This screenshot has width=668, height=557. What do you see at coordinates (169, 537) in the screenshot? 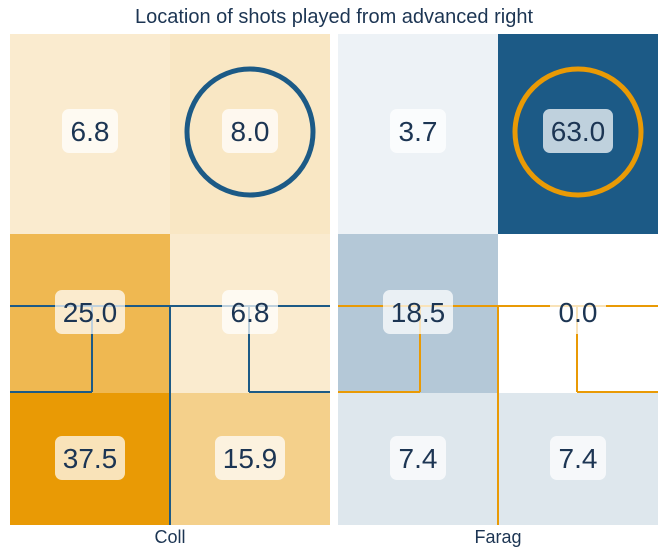
I see `panel-label: Coll` at bounding box center [169, 537].